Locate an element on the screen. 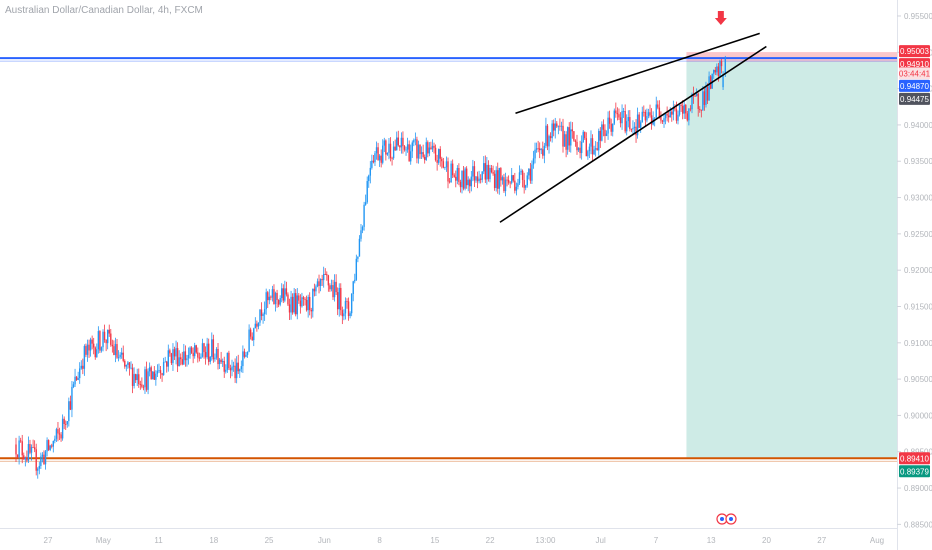 This screenshot has height=550, width=932. price-tick-label: 0.88500 is located at coordinates (918, 524).